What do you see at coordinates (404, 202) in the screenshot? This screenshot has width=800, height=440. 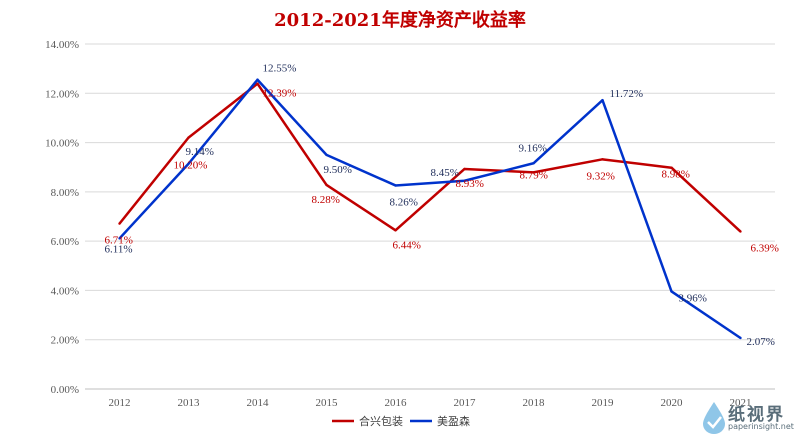 I see `data-label: 8.26%` at bounding box center [404, 202].